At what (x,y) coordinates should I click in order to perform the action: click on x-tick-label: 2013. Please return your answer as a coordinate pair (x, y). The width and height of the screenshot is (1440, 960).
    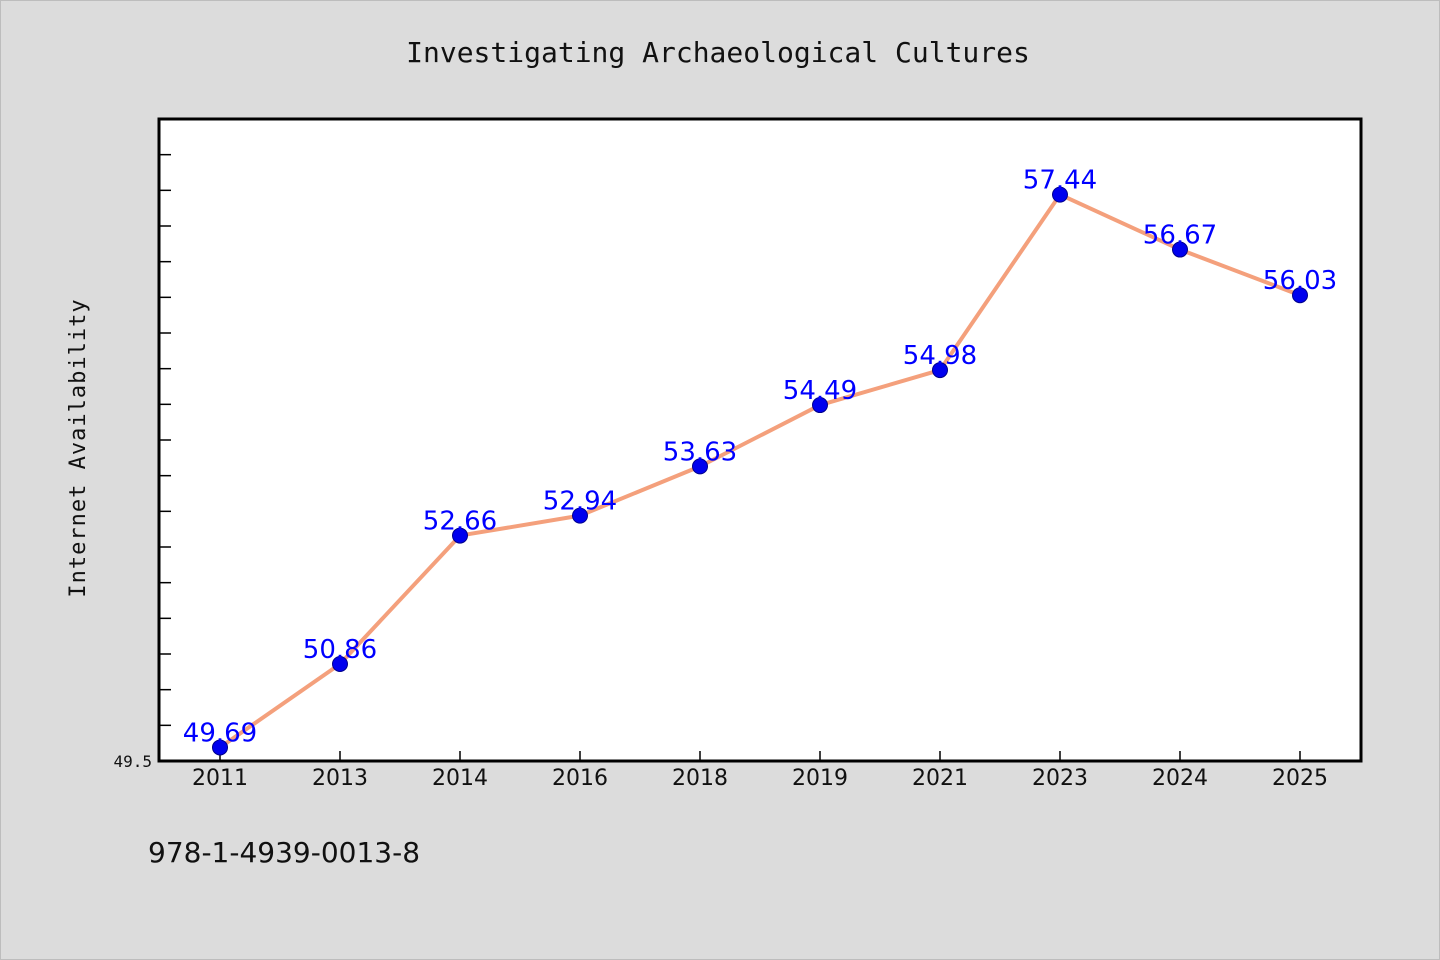
    Looking at the image, I should click on (340, 778).